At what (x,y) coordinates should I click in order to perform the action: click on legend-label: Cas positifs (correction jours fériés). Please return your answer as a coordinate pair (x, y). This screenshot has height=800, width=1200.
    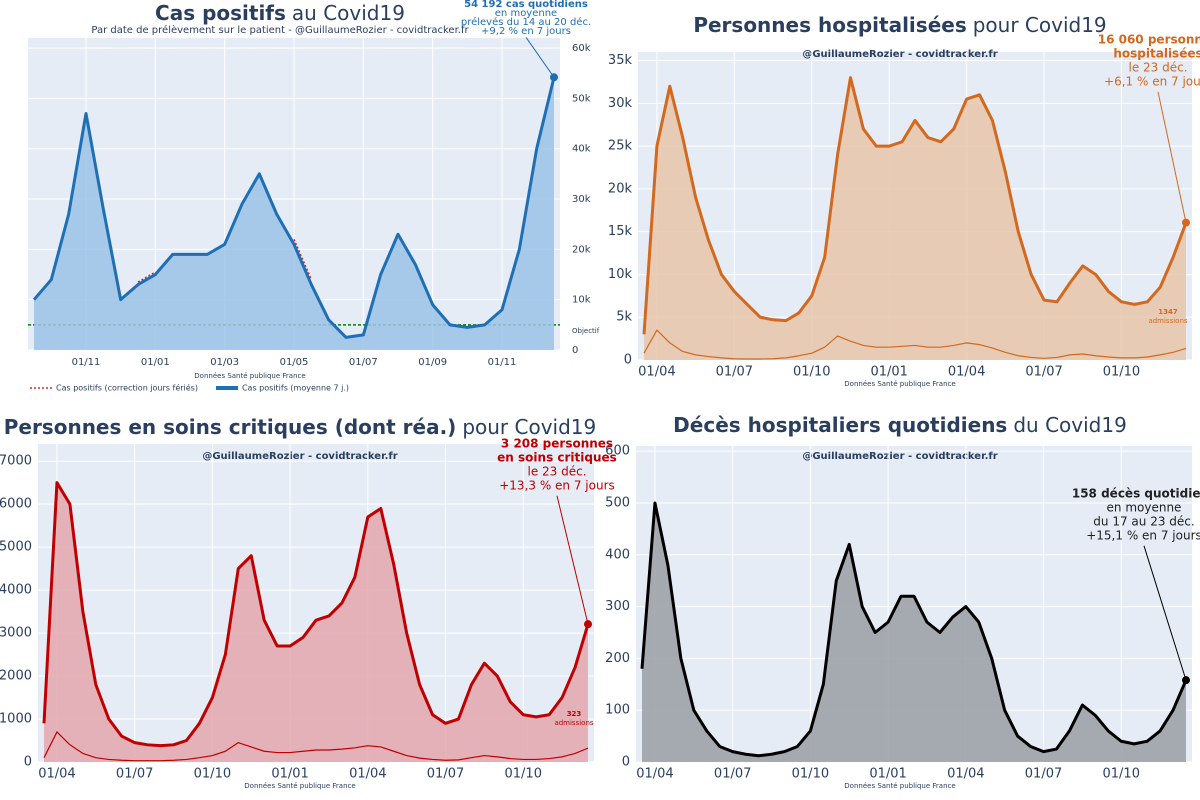
    Looking at the image, I should click on (127, 388).